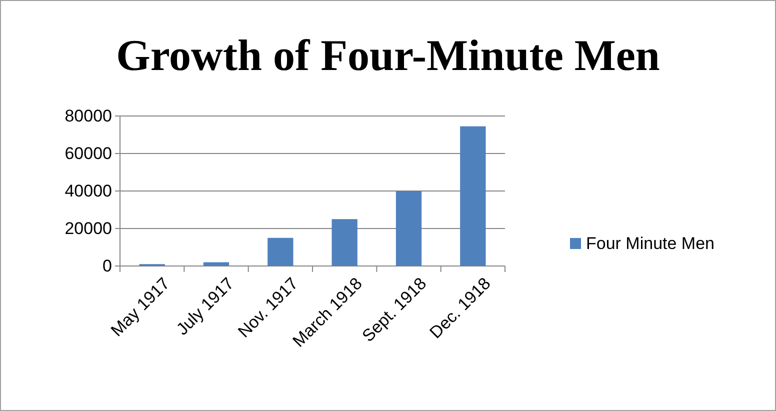 The width and height of the screenshot is (776, 411). I want to click on chart-title: Growth of Four-Minute Men, so click(388, 55).